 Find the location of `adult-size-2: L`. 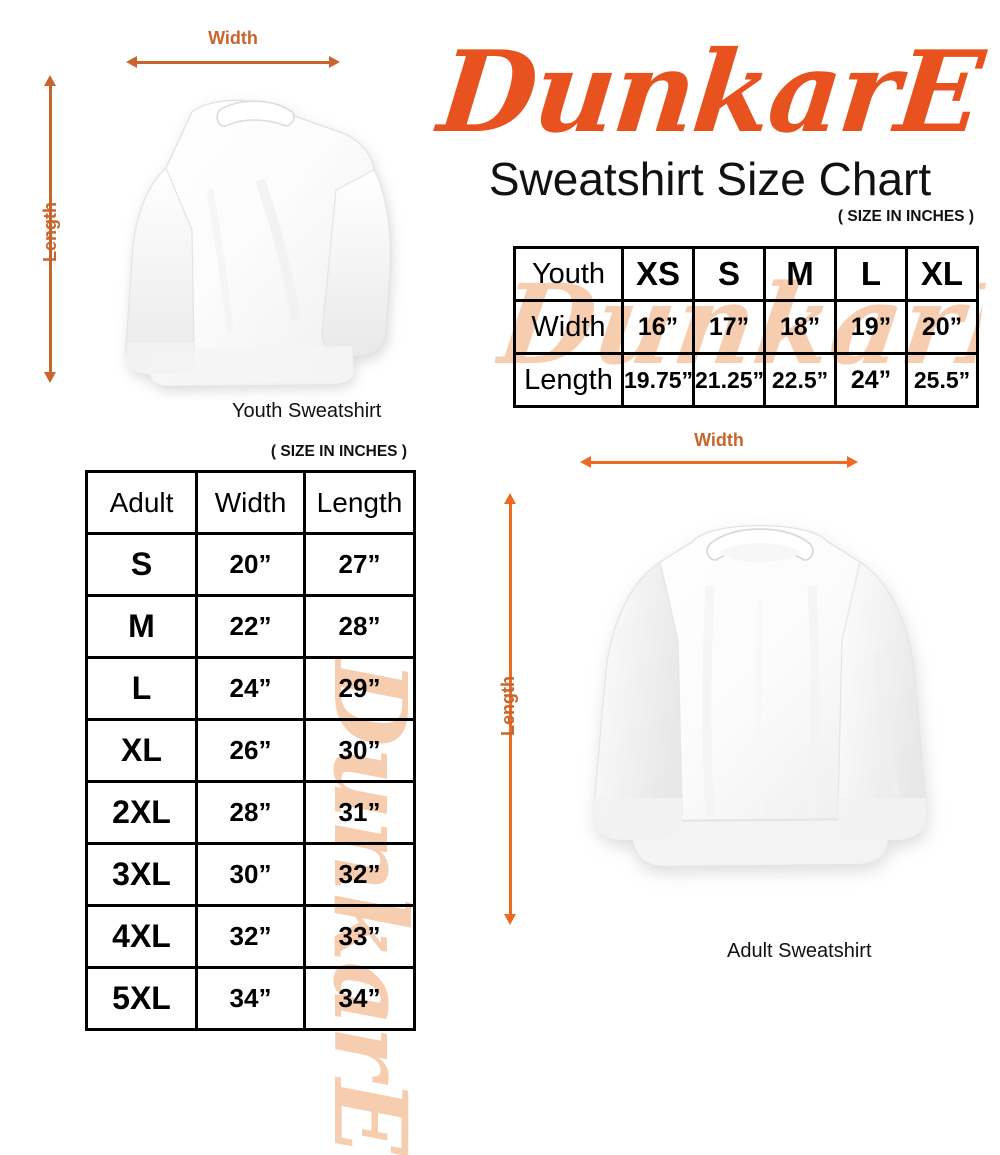

adult-size-2: L is located at coordinates (141, 688).